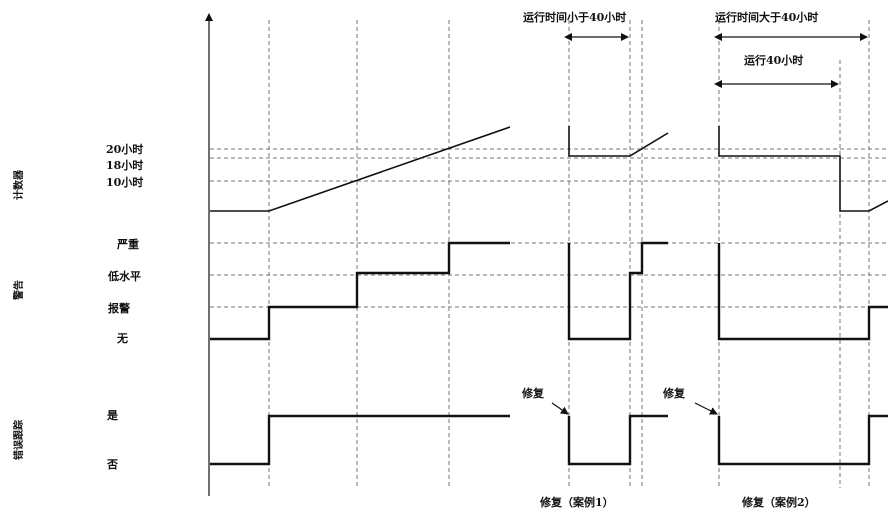 The image size is (888, 508). Describe the element at coordinates (124, 165) in the screenshot. I see `level-18h: 18小时` at that location.